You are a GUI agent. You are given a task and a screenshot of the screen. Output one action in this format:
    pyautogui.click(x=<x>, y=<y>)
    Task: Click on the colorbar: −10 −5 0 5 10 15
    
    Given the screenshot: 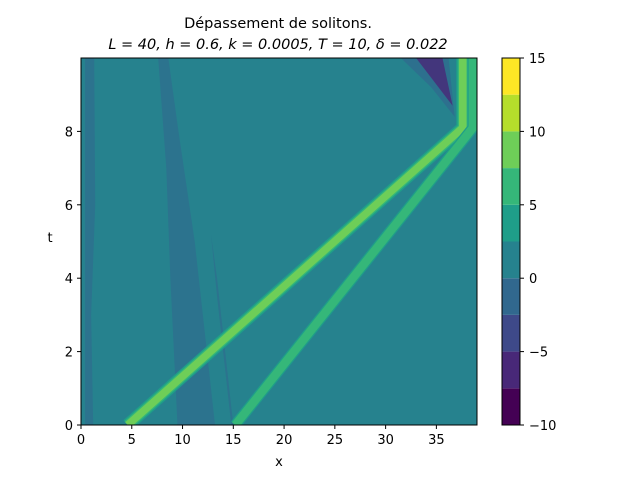 What is the action you would take?
    pyautogui.click(x=528, y=243)
    